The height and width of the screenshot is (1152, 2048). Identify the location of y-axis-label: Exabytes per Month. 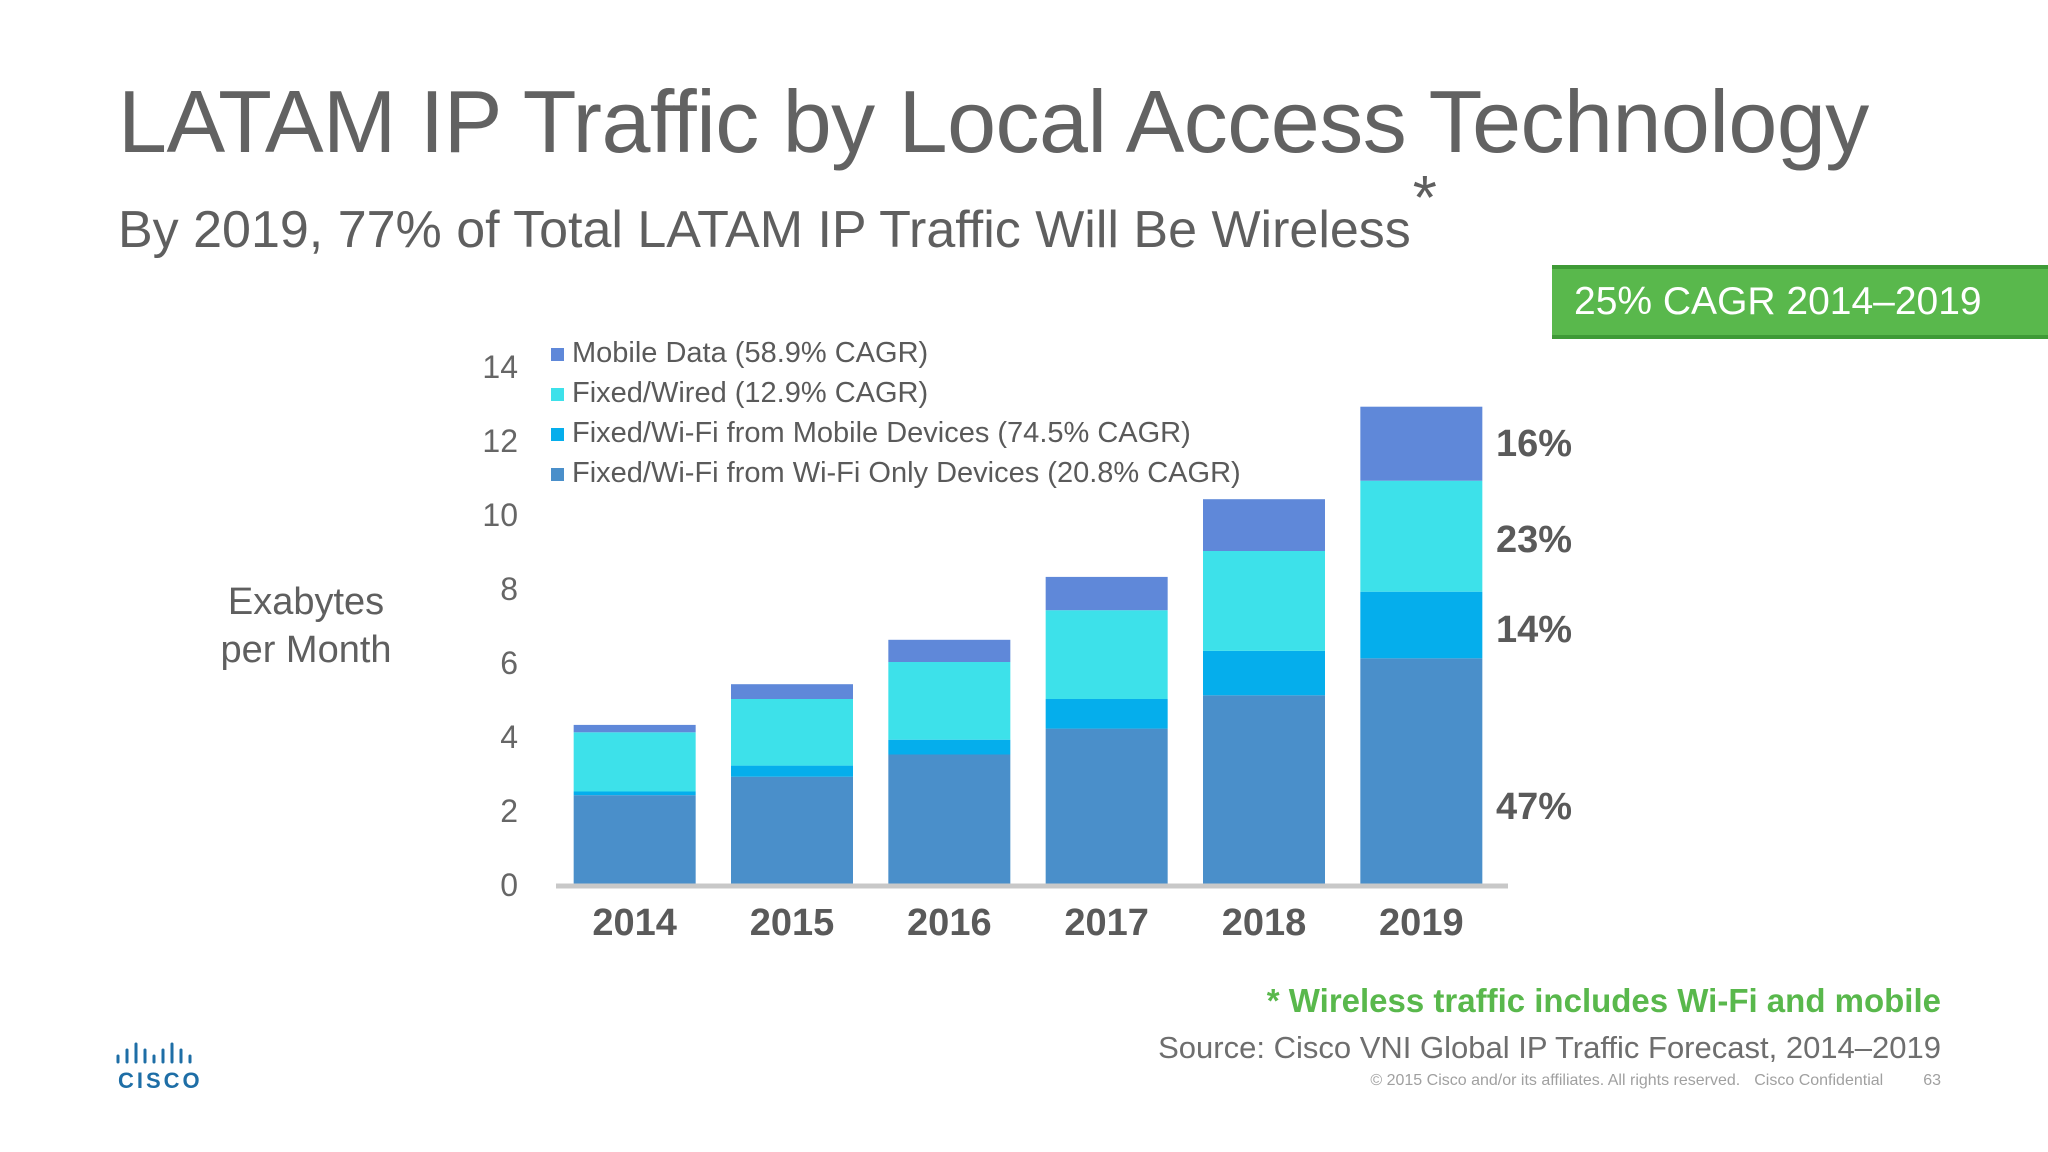
(306, 626).